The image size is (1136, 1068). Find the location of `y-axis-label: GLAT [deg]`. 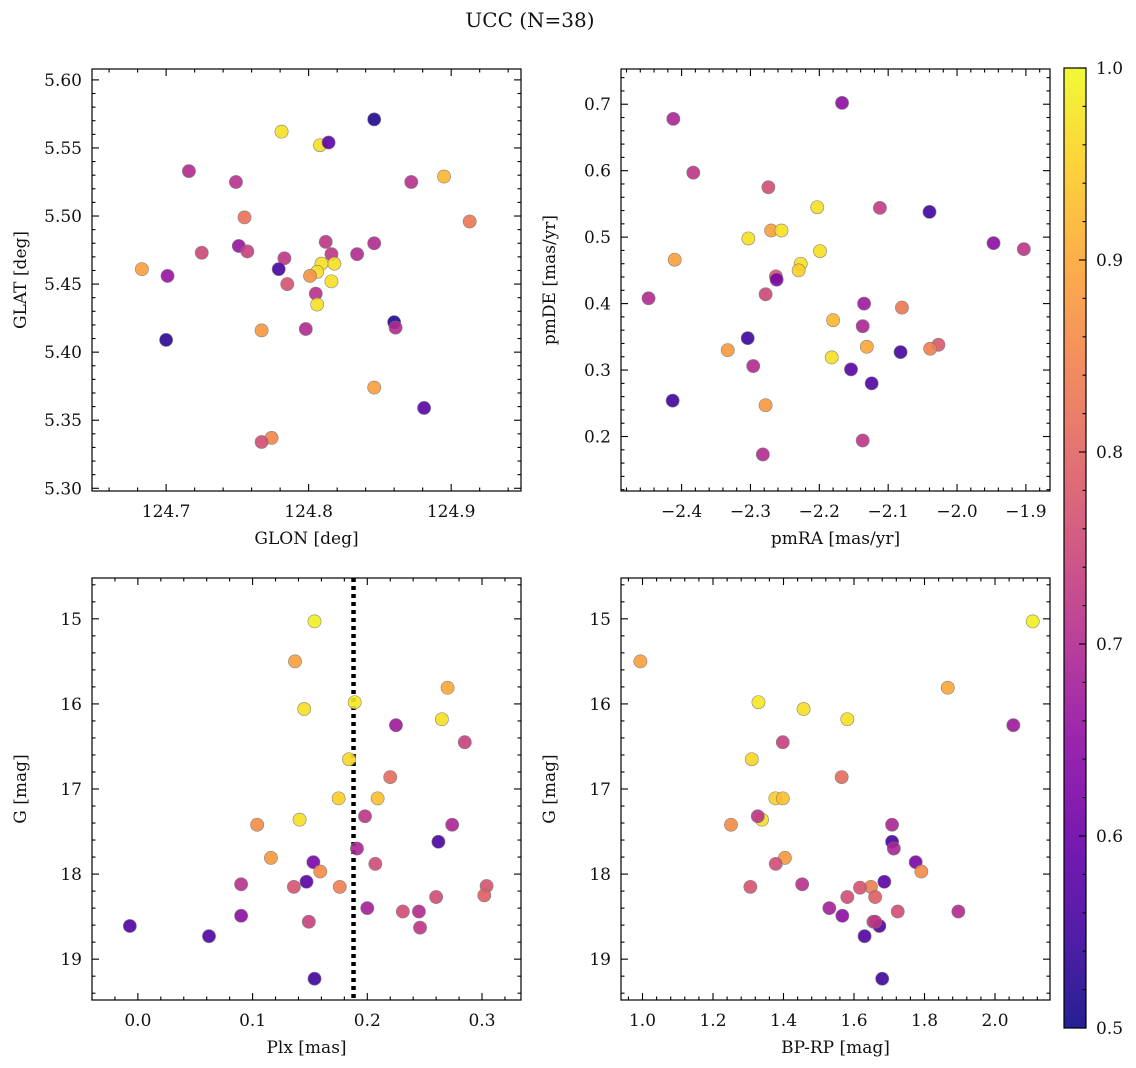

y-axis-label: GLAT [deg] is located at coordinates (21, 280).